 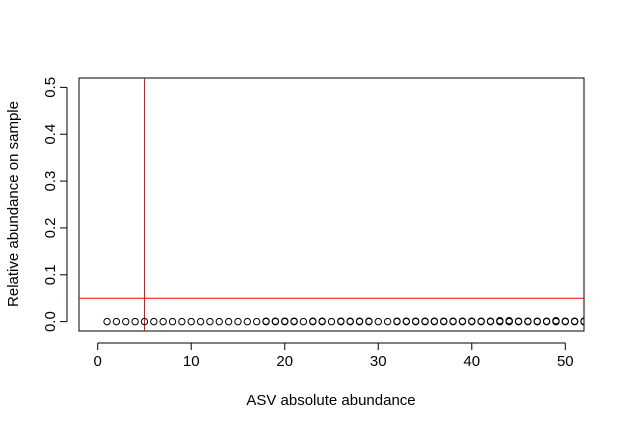 I want to click on y-tick-label: 0.0, so click(x=50, y=321).